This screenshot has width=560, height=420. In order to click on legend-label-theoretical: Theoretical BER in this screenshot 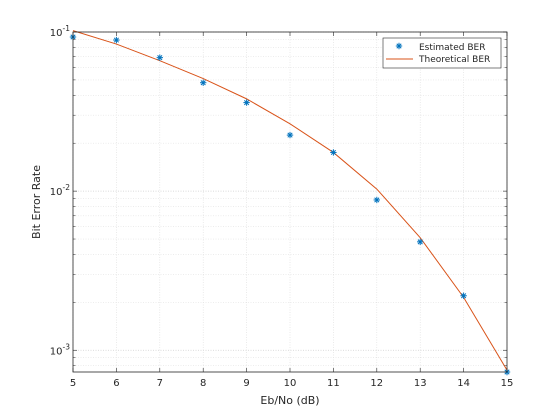, I will do `click(454, 60)`.